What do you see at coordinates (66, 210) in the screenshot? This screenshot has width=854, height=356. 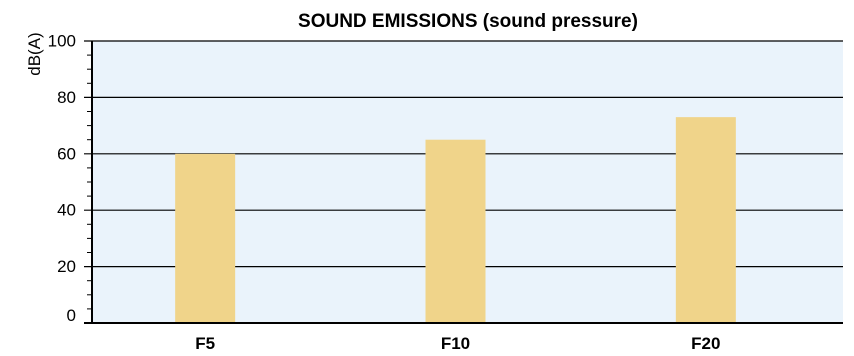 I see `y-tick-label: 40` at bounding box center [66, 210].